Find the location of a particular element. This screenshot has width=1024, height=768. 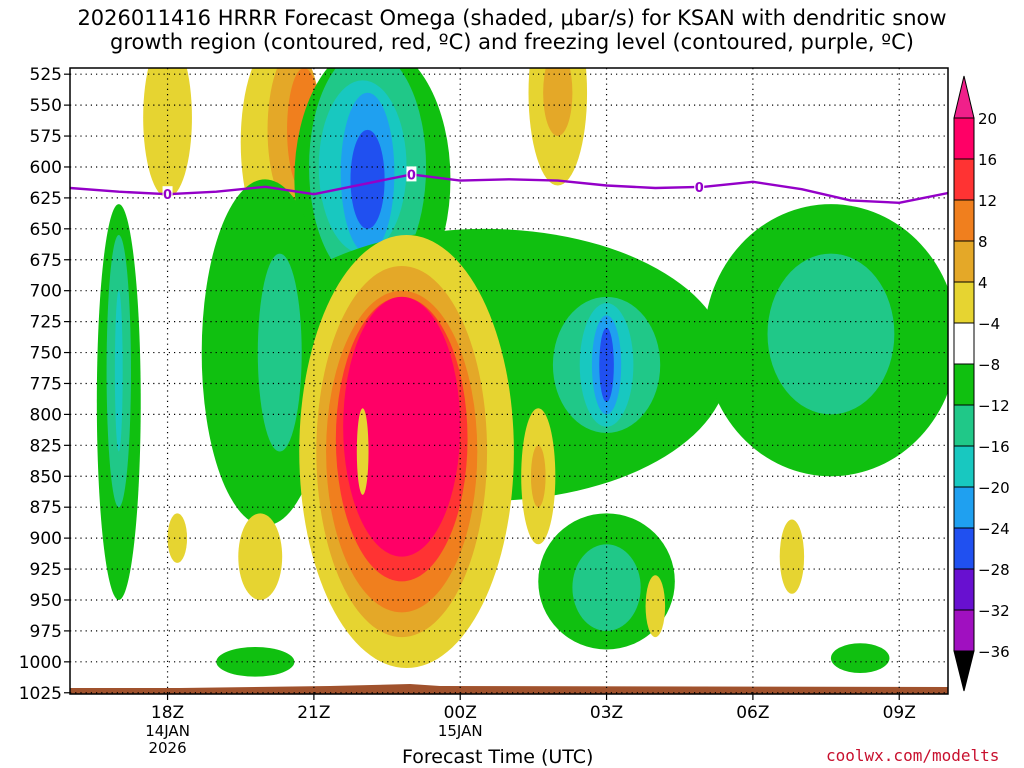

y-tick-label: 750 is located at coordinates (46, 354).